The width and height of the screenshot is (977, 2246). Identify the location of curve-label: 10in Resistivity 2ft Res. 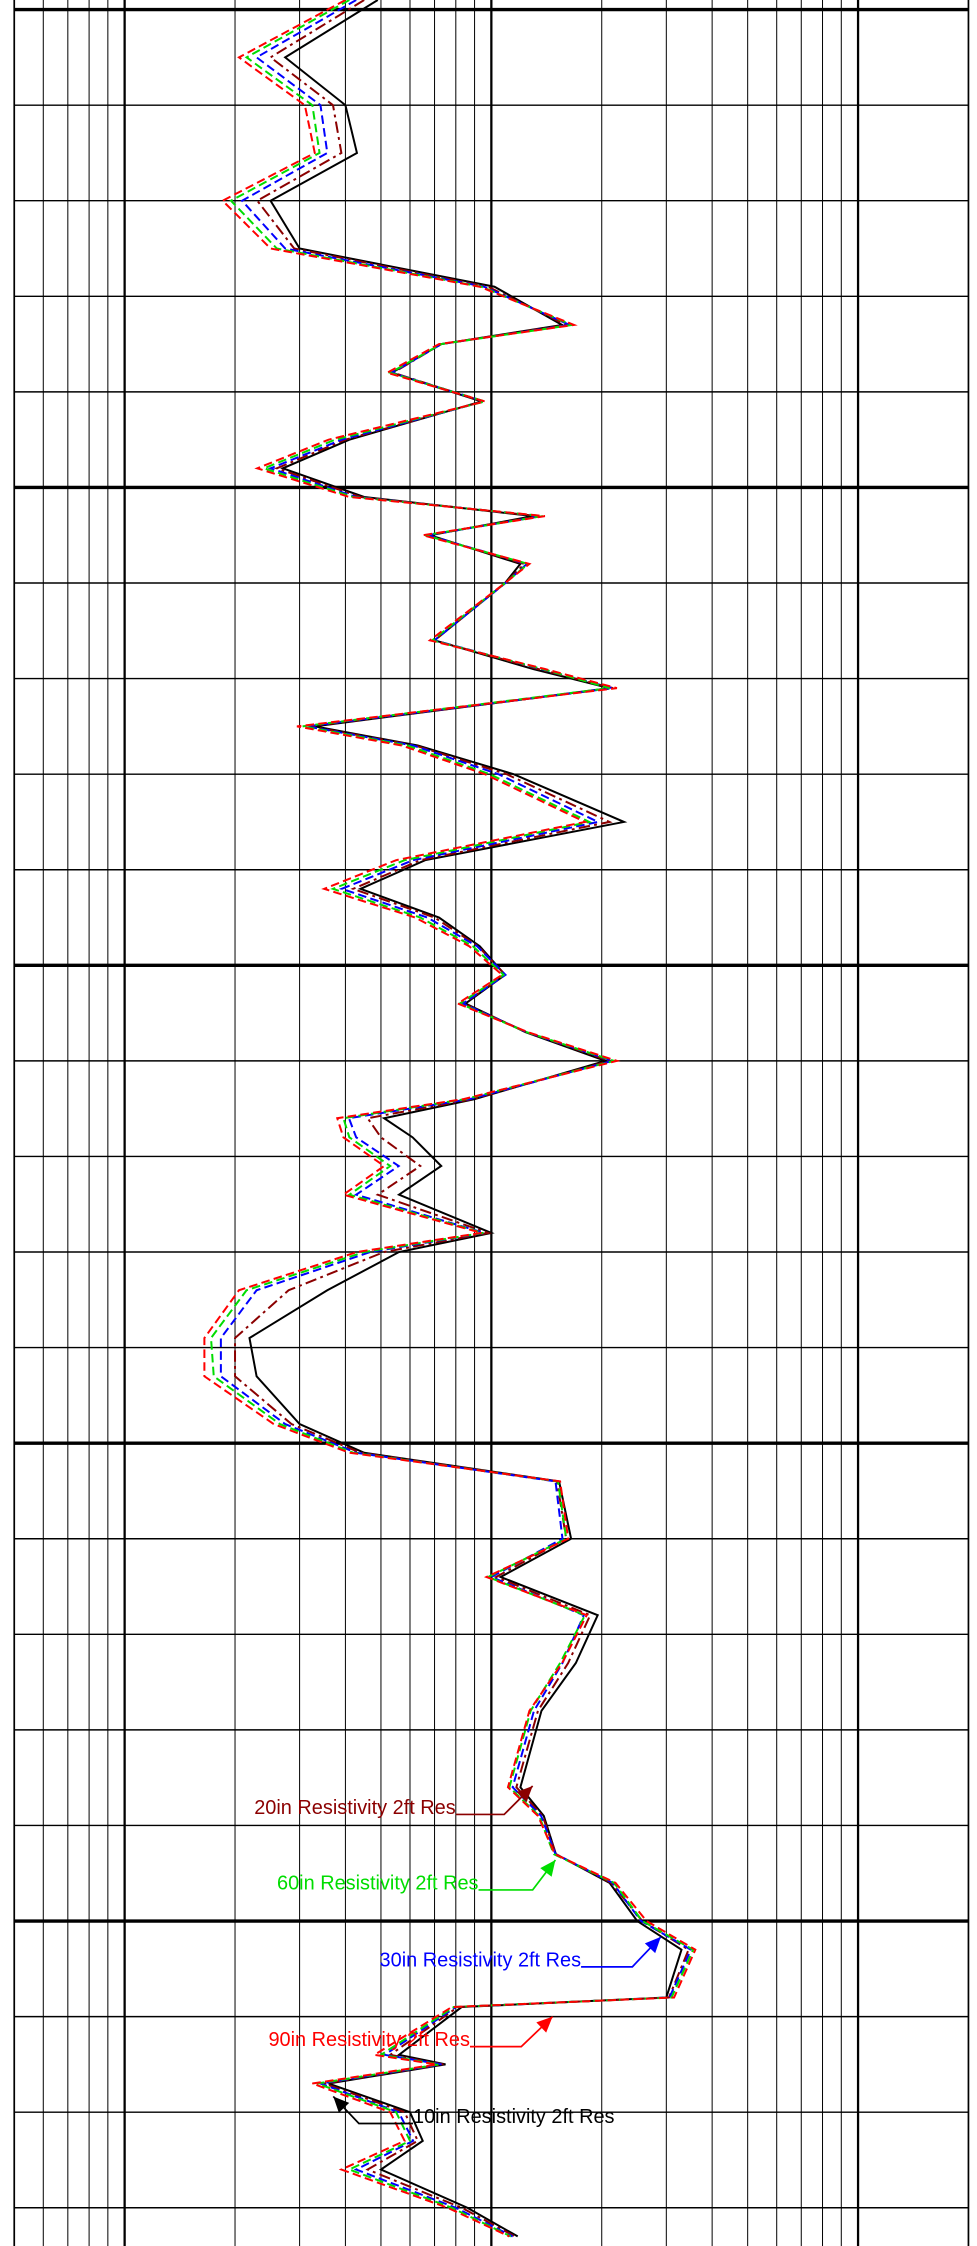
(514, 2117).